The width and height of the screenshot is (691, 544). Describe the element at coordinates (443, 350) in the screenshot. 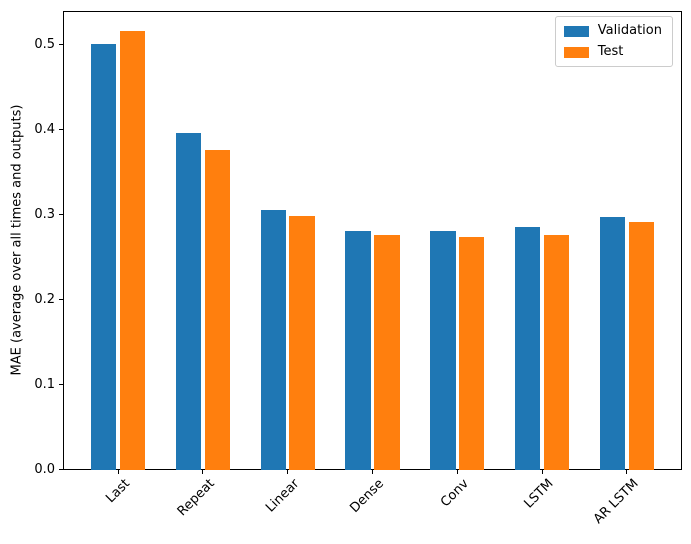

I see `bar-validation-conv` at that location.